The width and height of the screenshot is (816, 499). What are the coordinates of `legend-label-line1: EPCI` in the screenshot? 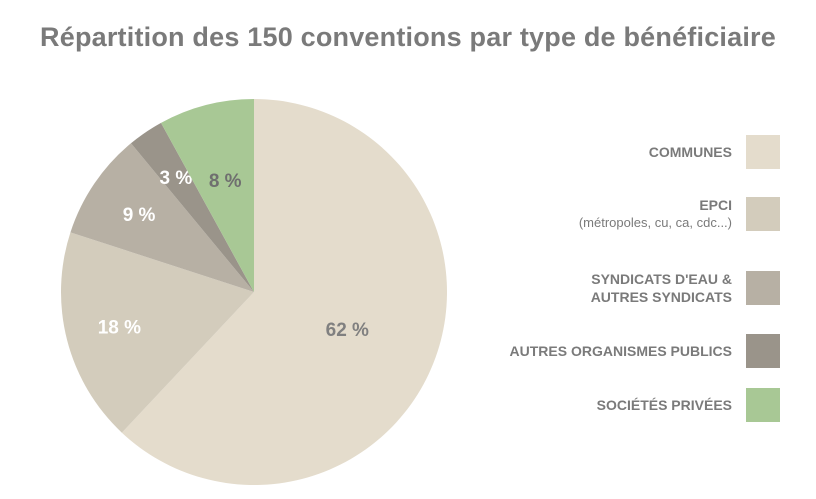 It's located at (715, 205).